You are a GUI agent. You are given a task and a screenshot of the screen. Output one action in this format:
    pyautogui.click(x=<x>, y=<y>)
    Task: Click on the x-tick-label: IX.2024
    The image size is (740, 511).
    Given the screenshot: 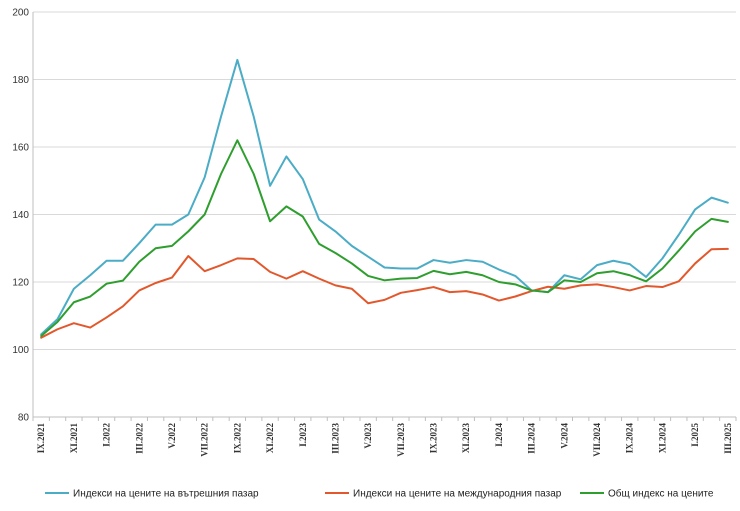 What is the action you would take?
    pyautogui.click(x=630, y=438)
    